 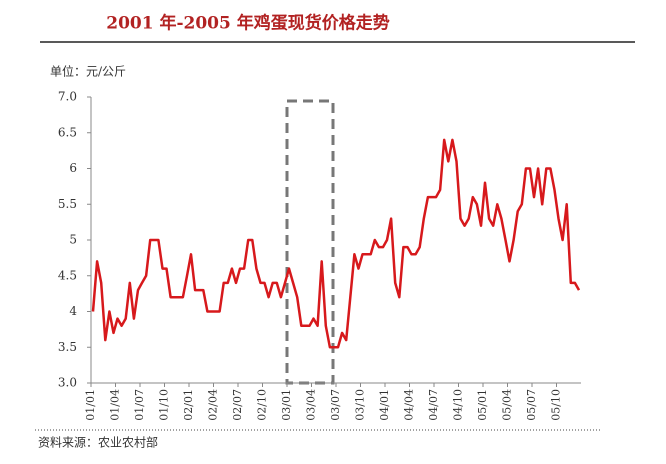 I want to click on x-tick-label: 04/01, so click(x=384, y=405).